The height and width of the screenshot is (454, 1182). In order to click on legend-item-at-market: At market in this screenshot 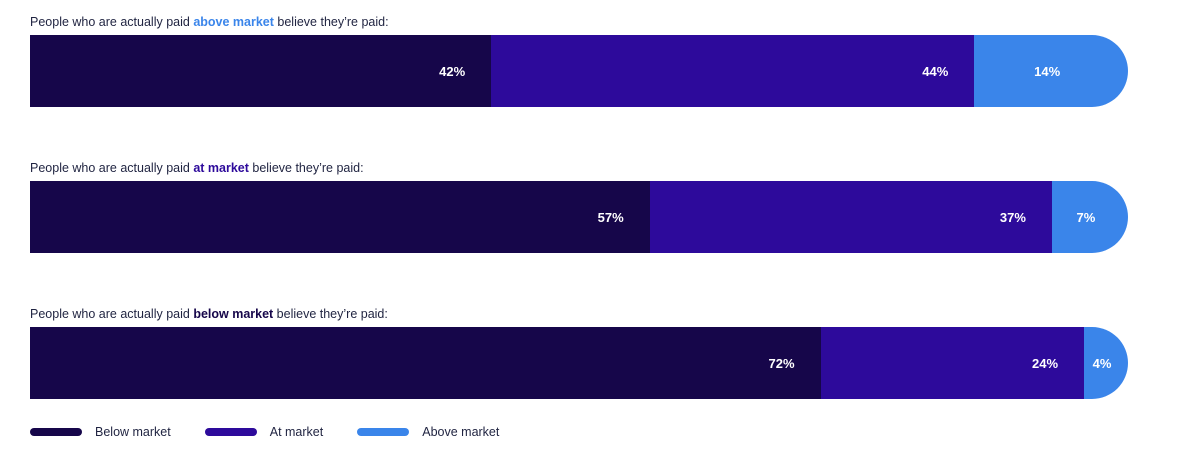, I will do `click(264, 432)`.